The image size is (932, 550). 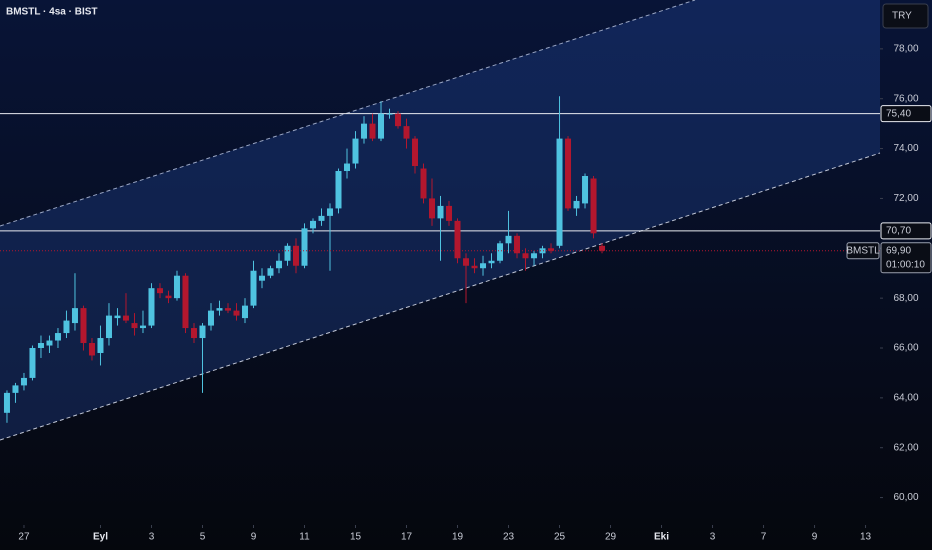 What do you see at coordinates (356, 537) in the screenshot?
I see `x-tick-label: 15` at bounding box center [356, 537].